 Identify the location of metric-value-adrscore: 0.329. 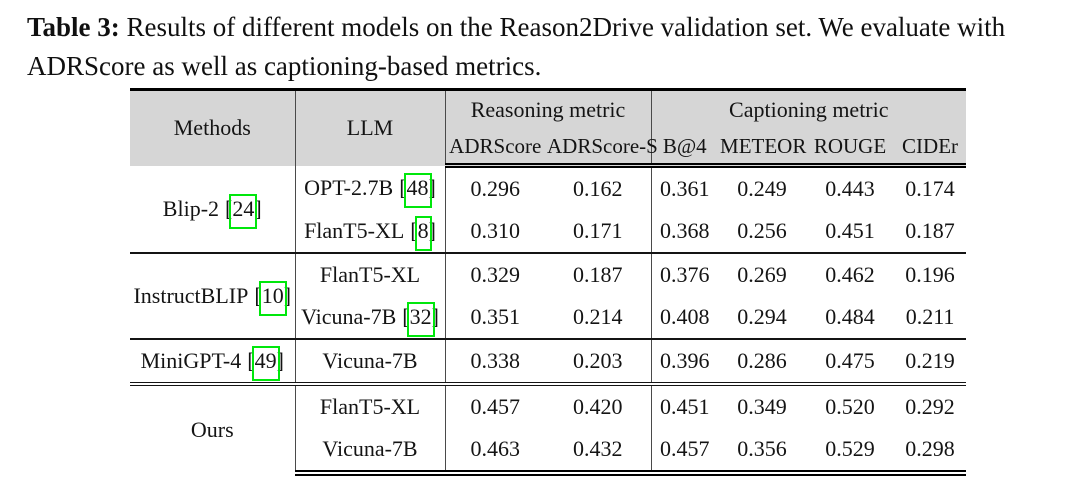
(495, 274).